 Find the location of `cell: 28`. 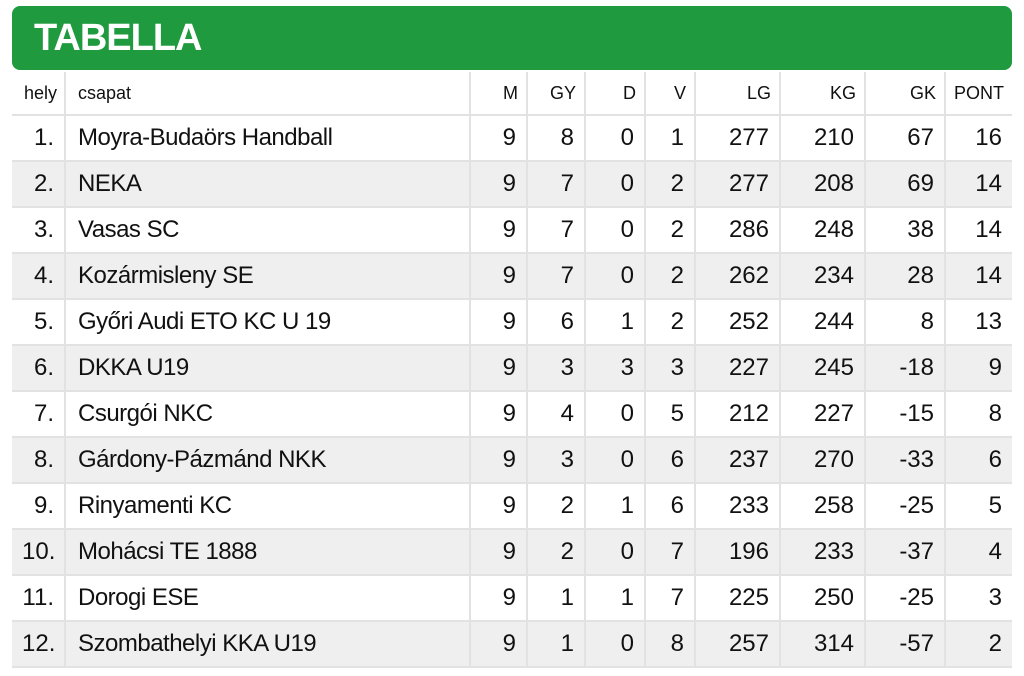

cell: 28 is located at coordinates (904, 276).